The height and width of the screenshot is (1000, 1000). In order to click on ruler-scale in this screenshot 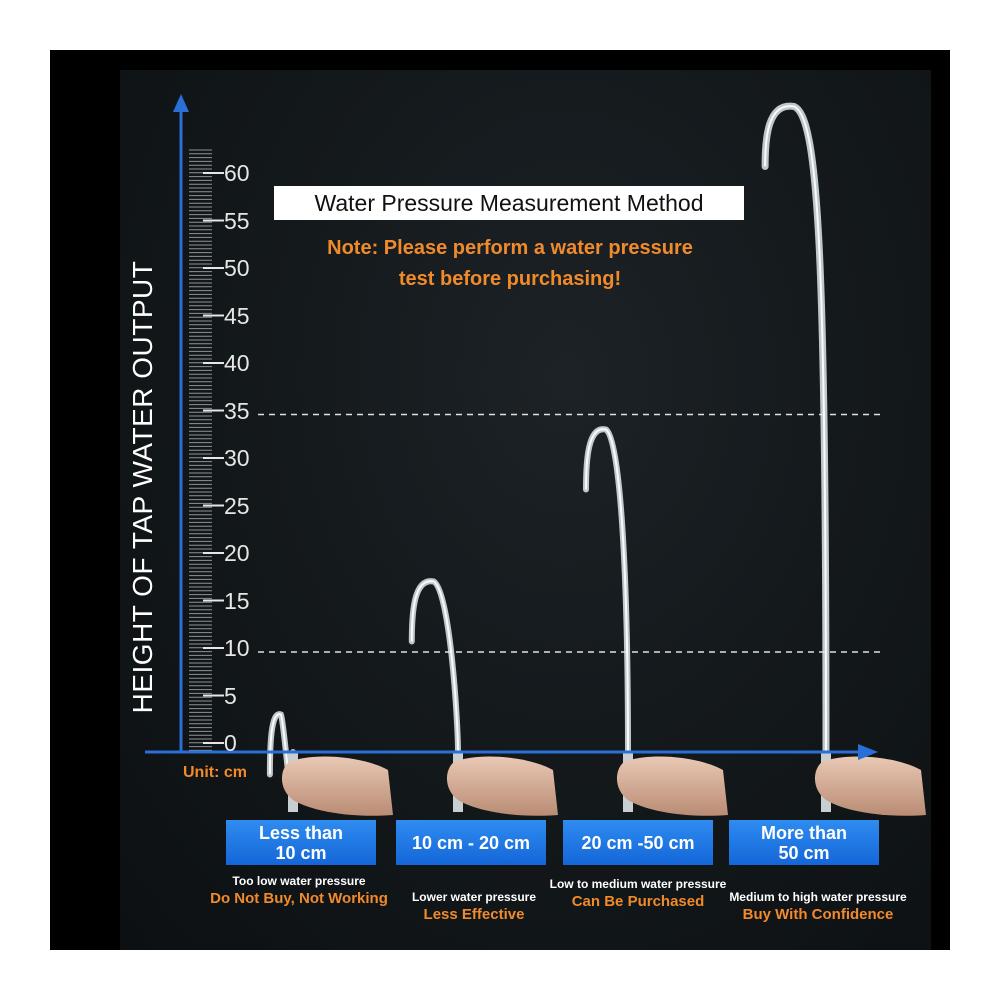, I will do `click(206, 450)`.